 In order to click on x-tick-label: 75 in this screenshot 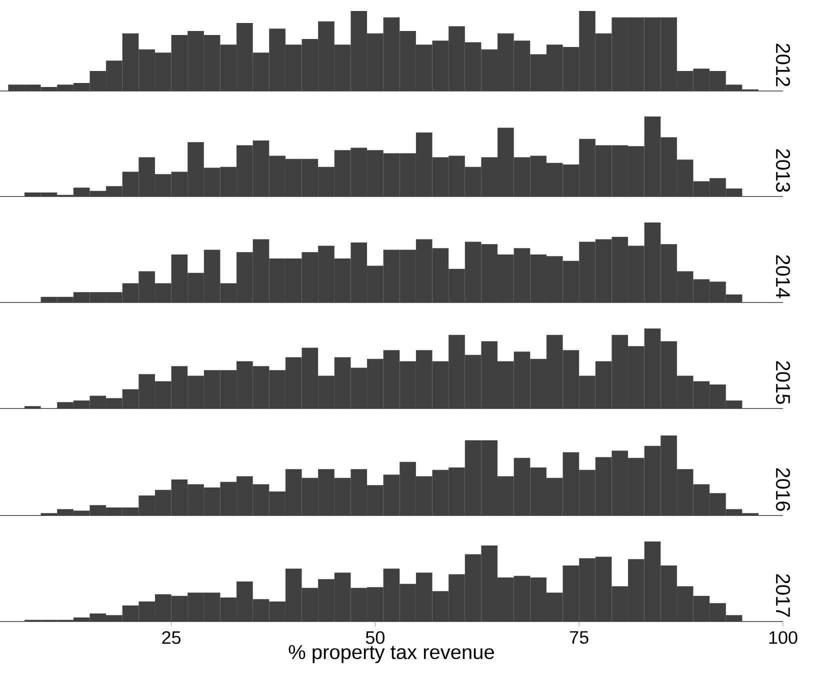, I will do `click(579, 637)`.